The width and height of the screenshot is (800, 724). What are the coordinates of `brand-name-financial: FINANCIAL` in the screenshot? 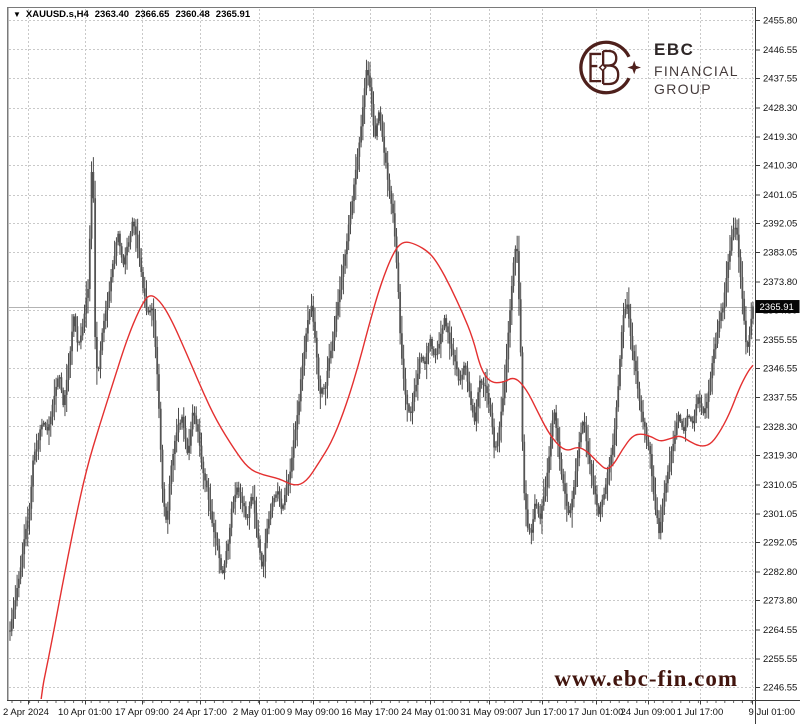 It's located at (696, 70).